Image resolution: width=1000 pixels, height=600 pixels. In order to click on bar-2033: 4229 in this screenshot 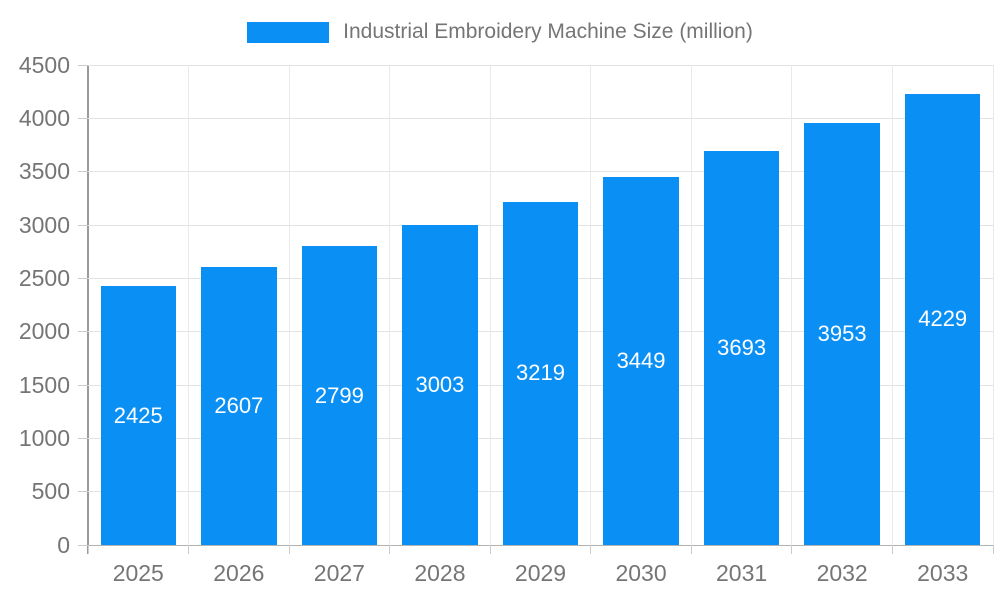, I will do `click(943, 319)`.